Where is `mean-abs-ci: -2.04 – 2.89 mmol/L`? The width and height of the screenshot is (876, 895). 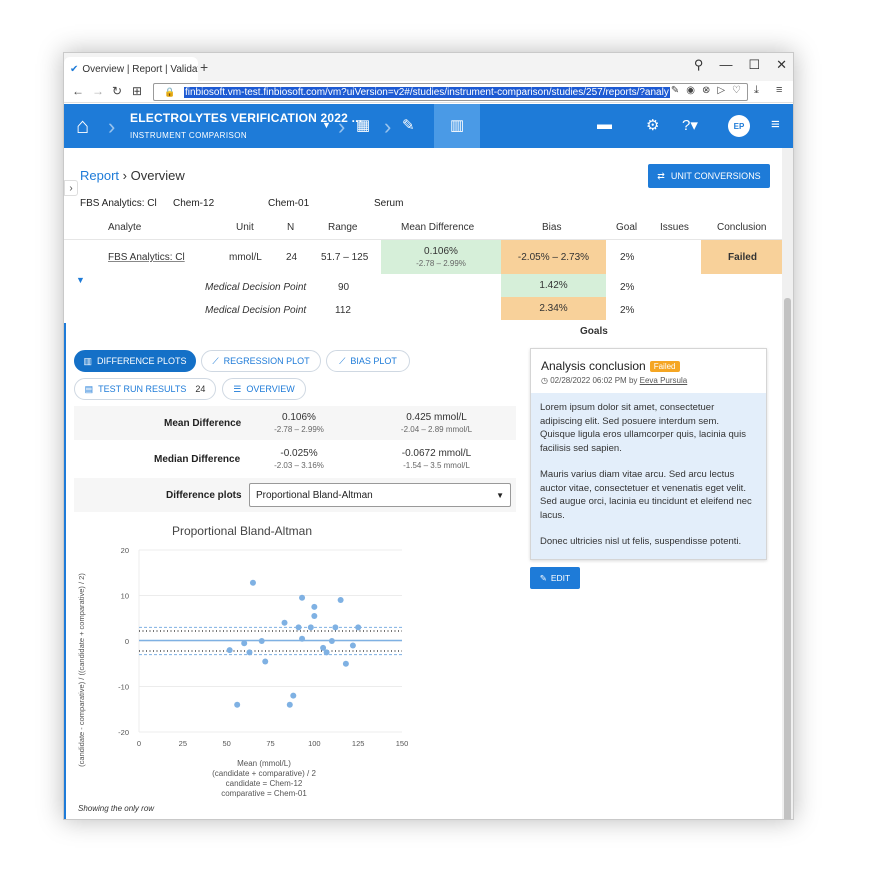 mean-abs-ci: -2.04 – 2.89 mmol/L is located at coordinates (436, 429).